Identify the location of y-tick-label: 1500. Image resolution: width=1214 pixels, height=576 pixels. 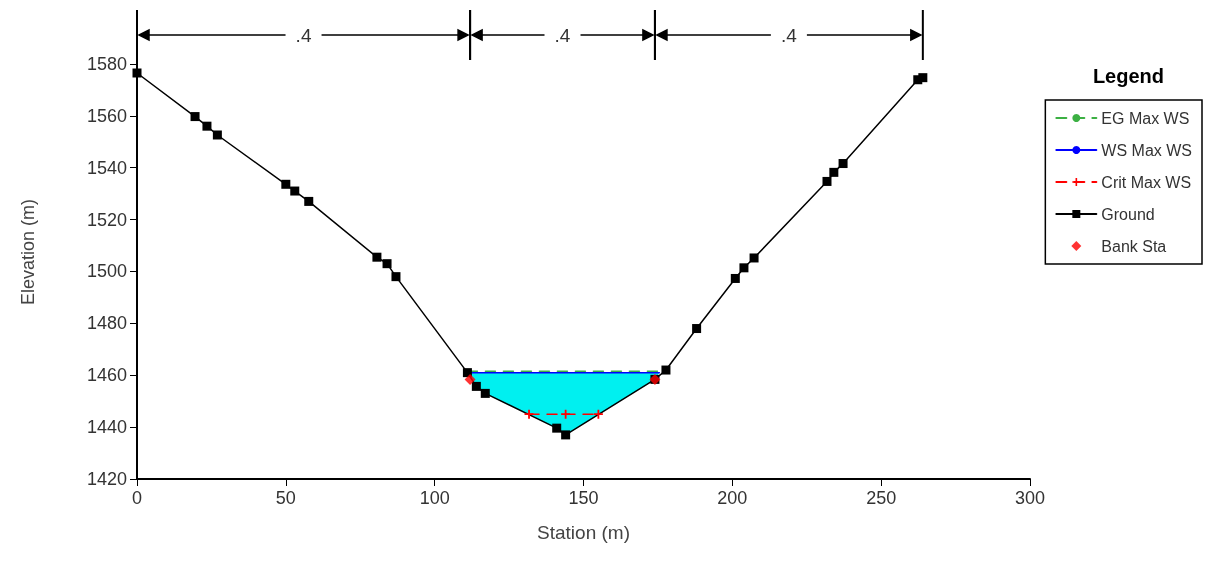
(106, 271).